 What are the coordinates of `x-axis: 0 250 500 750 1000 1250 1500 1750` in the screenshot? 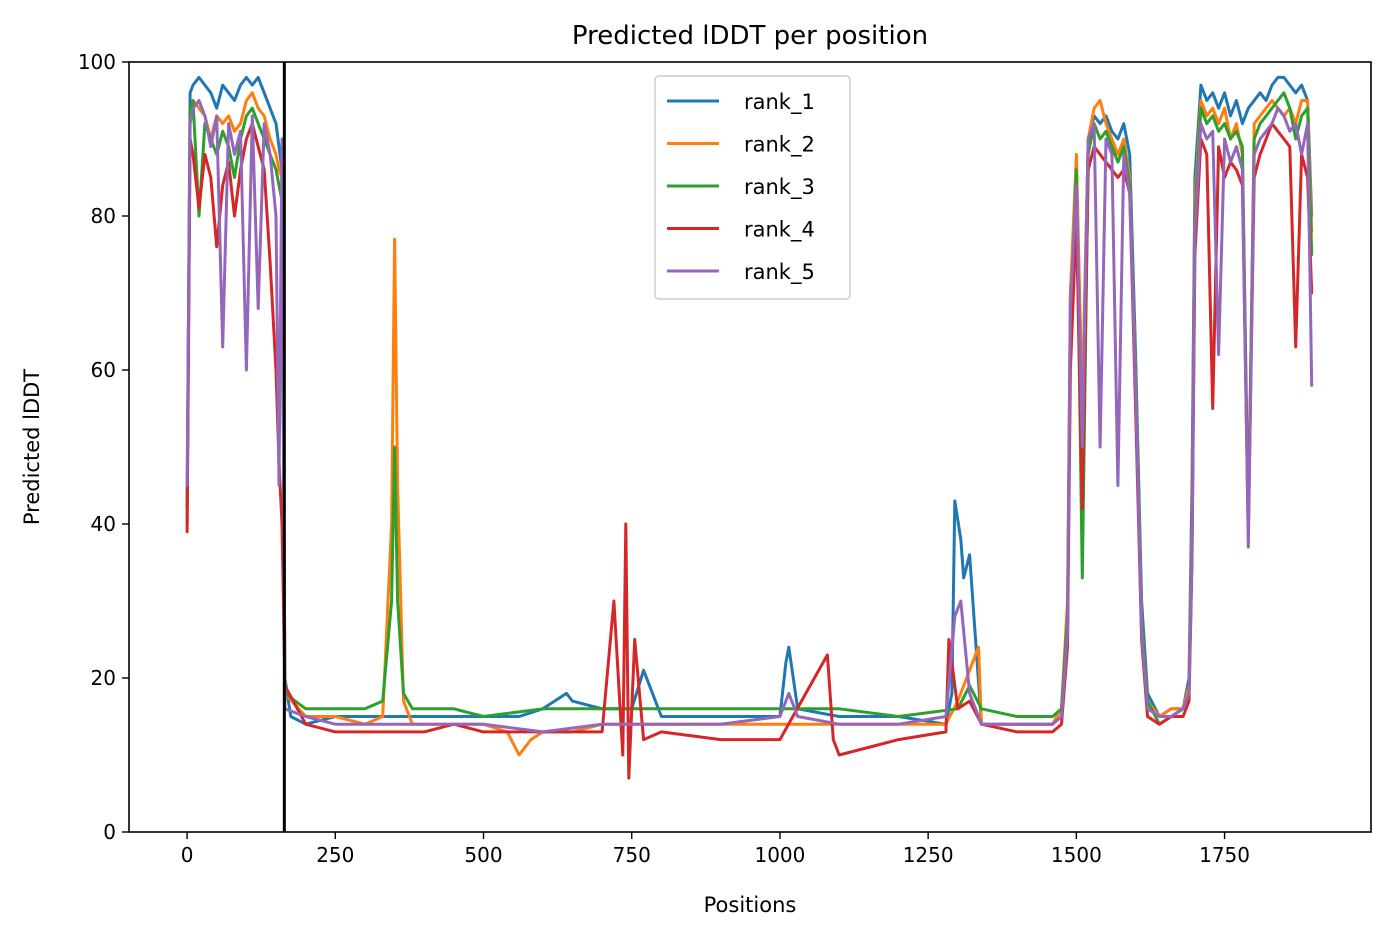 It's located at (715, 849).